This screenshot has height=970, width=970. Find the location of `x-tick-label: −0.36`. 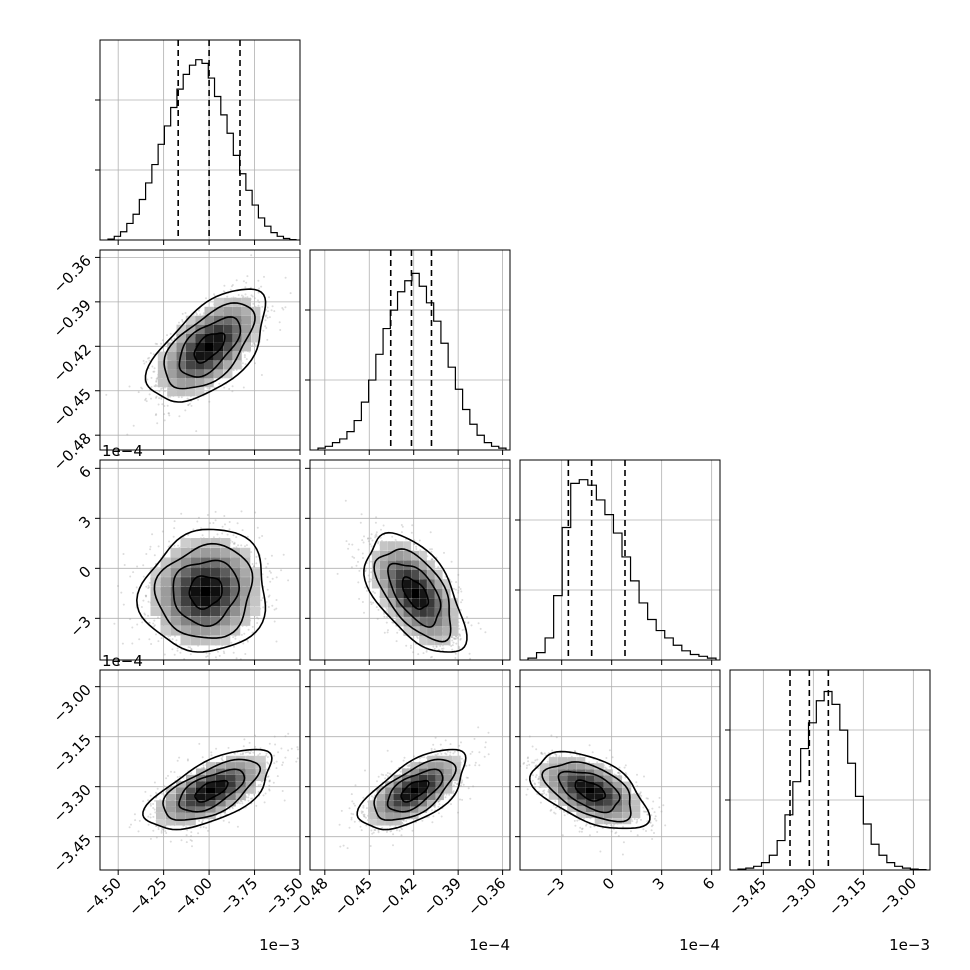

x-tick-label: −0.36 is located at coordinates (486, 896).